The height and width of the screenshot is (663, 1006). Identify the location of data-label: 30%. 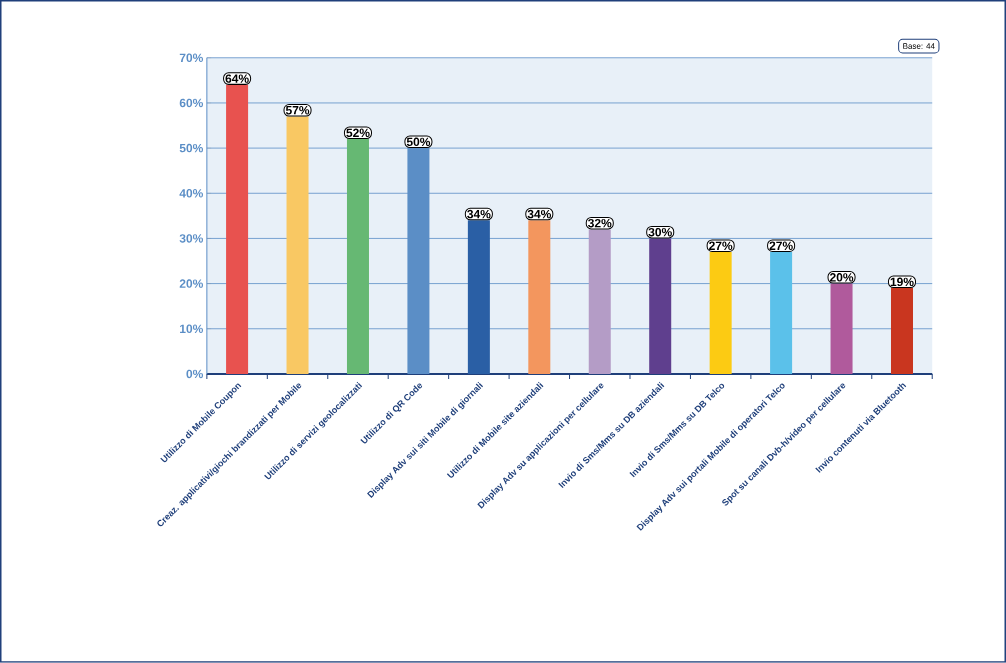
(660, 232).